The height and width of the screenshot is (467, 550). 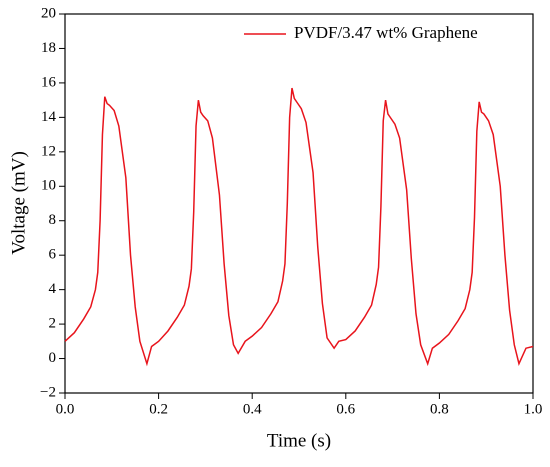 What do you see at coordinates (345, 409) in the screenshot?
I see `x-tick-label: 0.6` at bounding box center [345, 409].